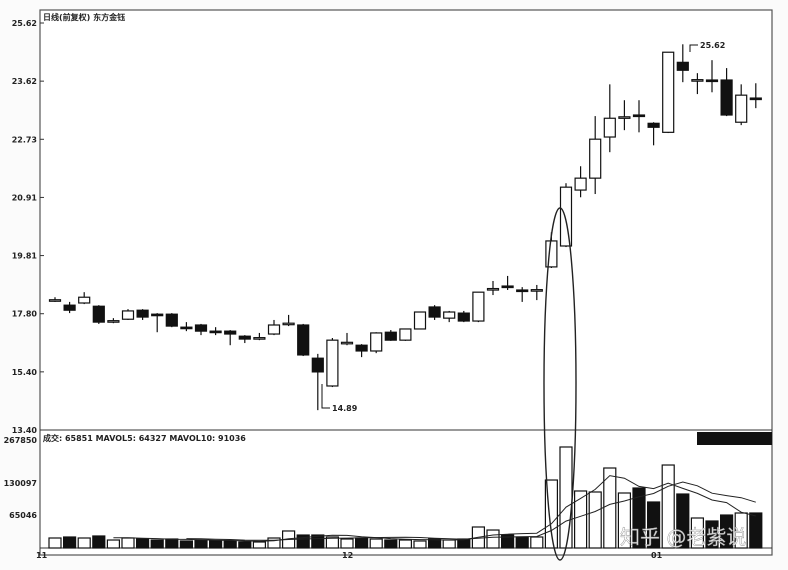  I want to click on volume-tick-label: 130097, so click(20, 483).